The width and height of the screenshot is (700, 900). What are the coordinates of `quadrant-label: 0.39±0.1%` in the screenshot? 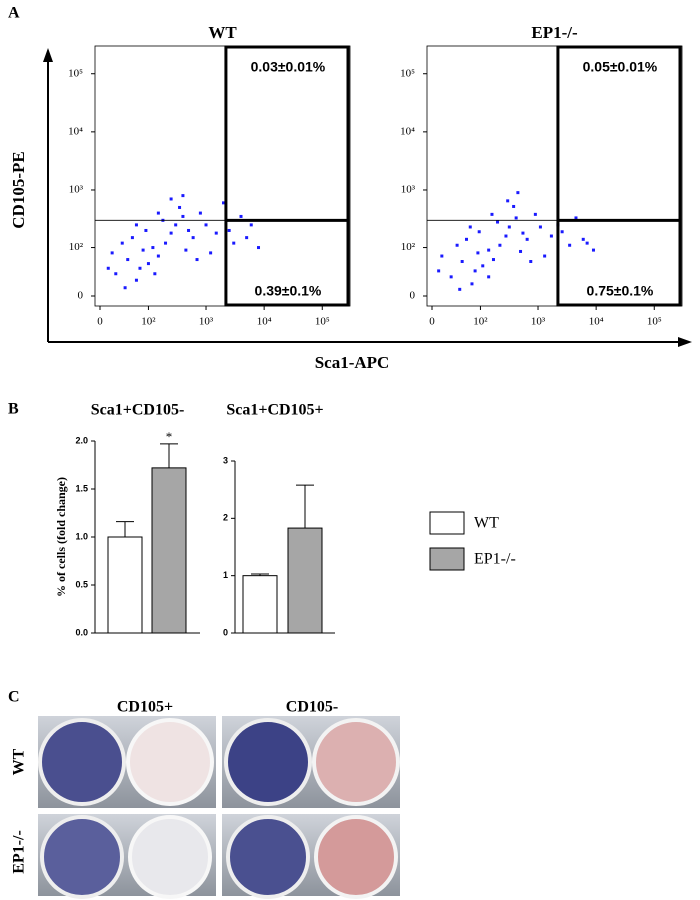 It's located at (288, 291).